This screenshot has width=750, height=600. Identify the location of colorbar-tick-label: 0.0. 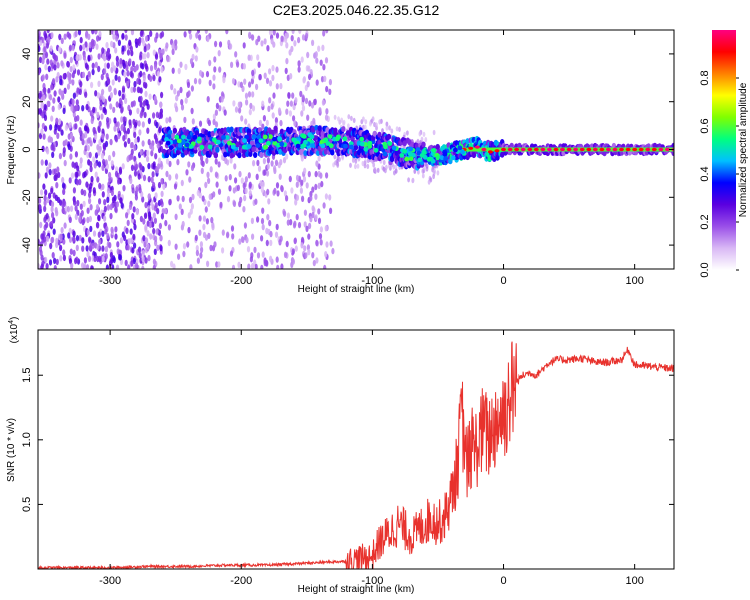
(705, 269).